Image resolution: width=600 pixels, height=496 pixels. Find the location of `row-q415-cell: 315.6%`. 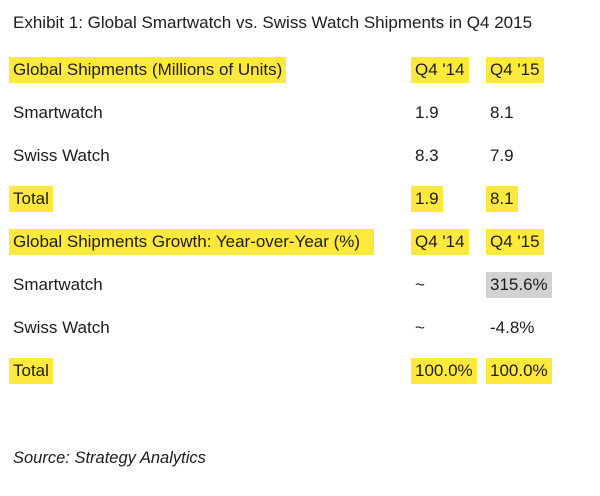

row-q415-cell: 315.6% is located at coordinates (538, 284).